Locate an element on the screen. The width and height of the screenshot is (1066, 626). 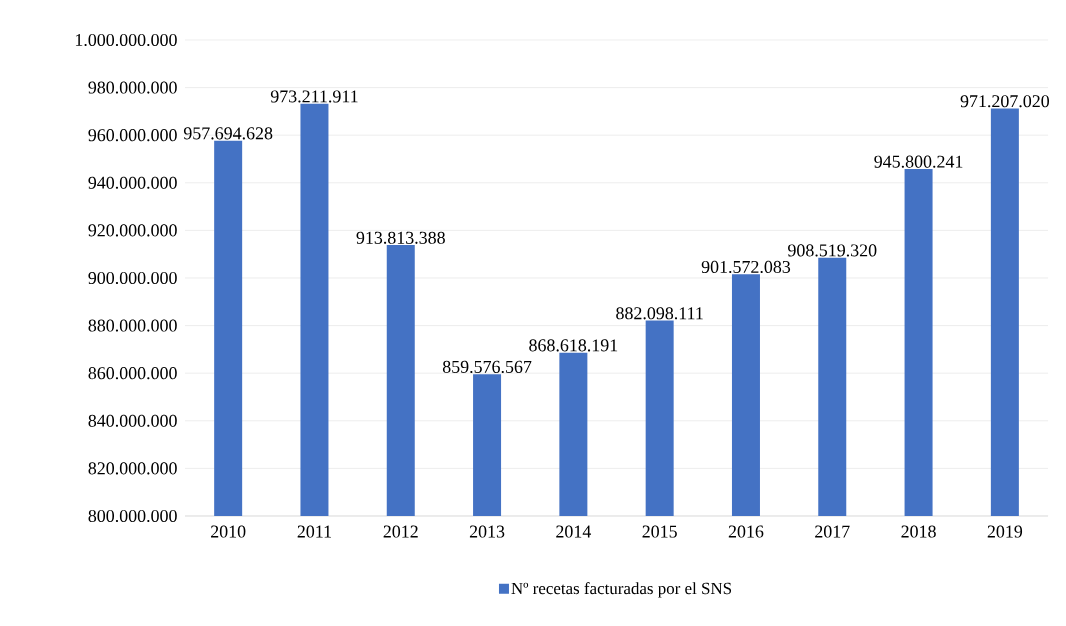
x-tick-label: 2014 is located at coordinates (574, 531).